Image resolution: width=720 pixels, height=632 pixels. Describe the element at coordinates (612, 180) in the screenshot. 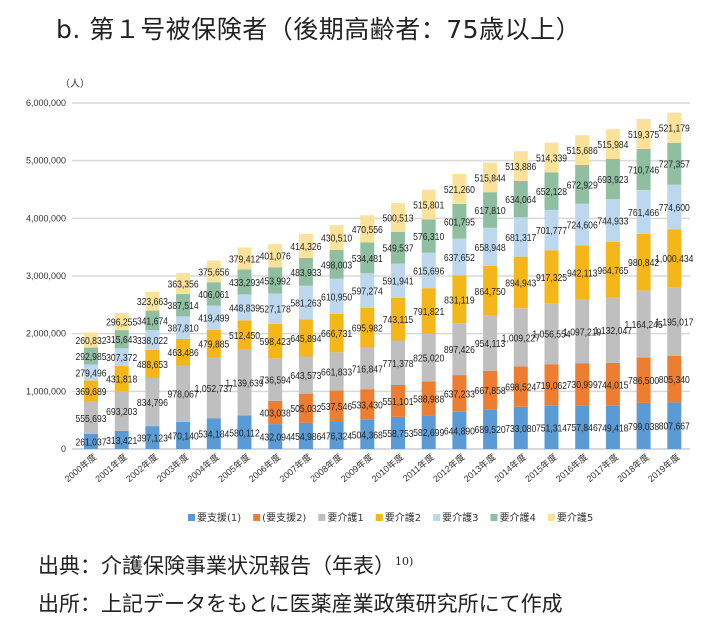

I see `data-label: 693,923` at that location.